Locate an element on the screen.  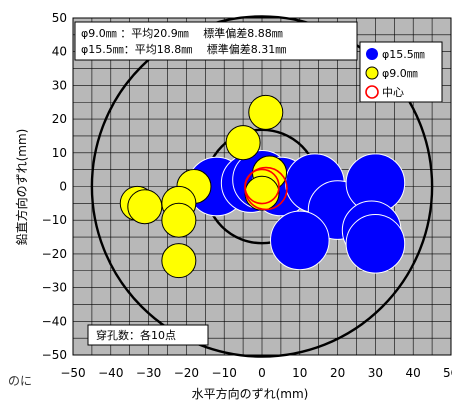
x-tick-label: 30 is located at coordinates (375, 373).